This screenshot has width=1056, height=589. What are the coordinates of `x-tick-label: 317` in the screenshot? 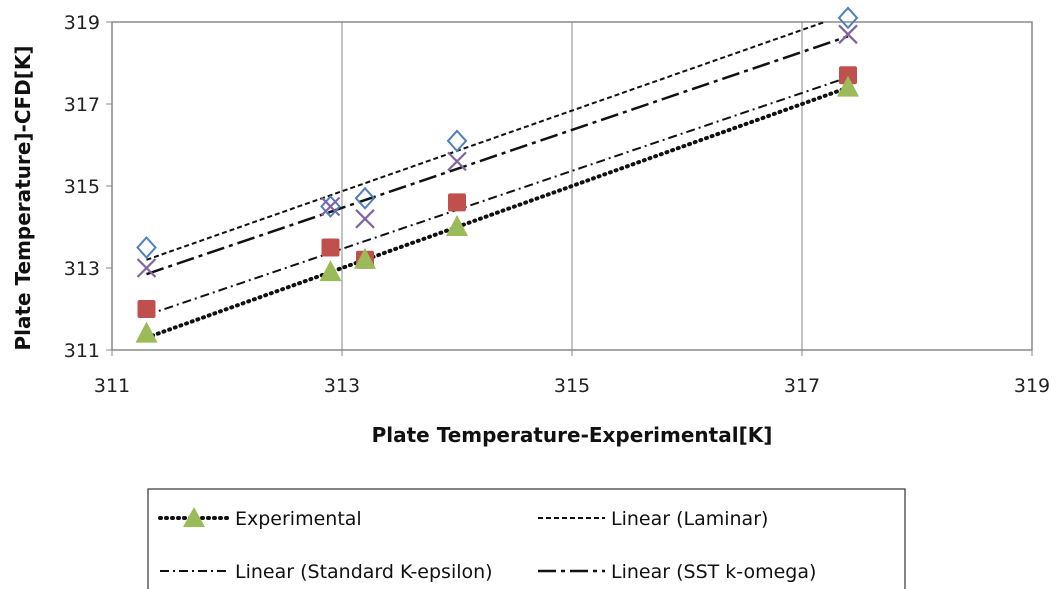 It's located at (802, 386).